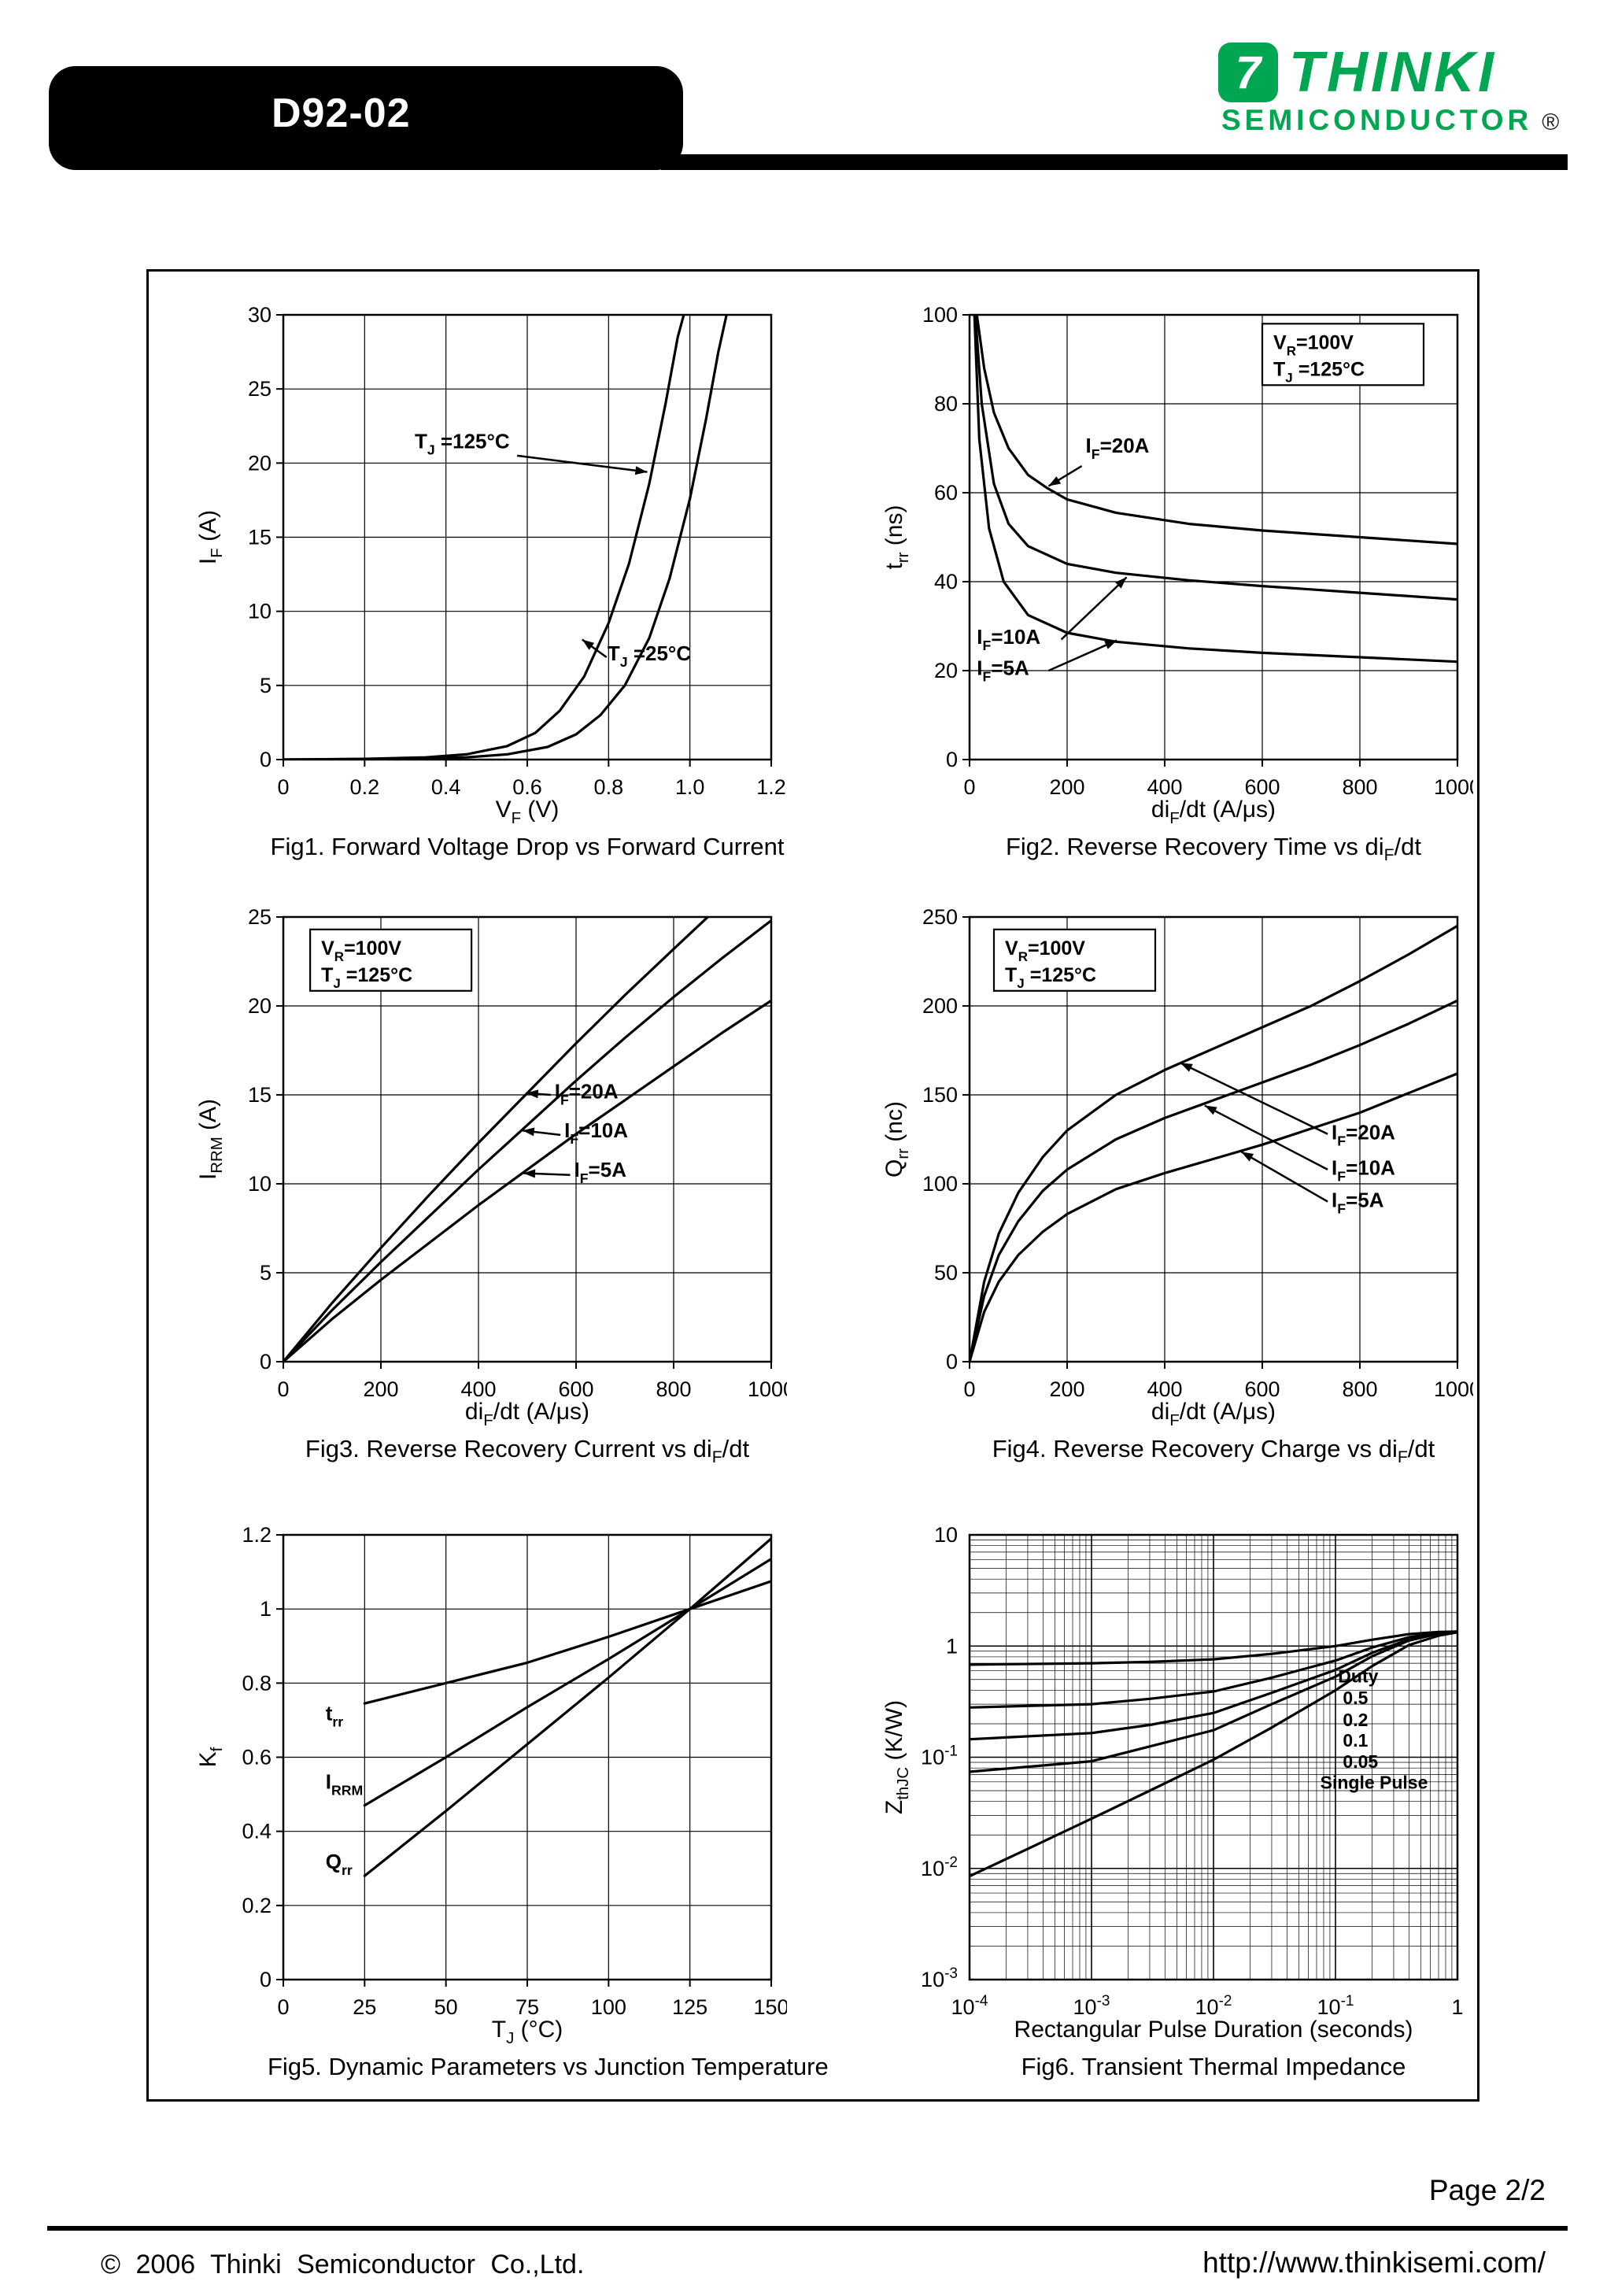  What do you see at coordinates (689, 2007) in the screenshot?
I see `svg-text: 125` at bounding box center [689, 2007].